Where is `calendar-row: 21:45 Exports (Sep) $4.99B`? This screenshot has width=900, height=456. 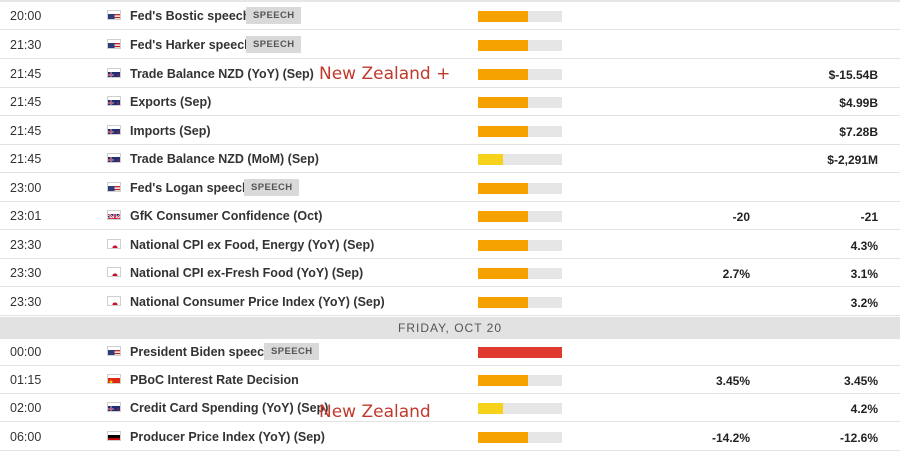
calendar-row: 21:45 Exports (Sep) $4.99B is located at coordinates (450, 102).